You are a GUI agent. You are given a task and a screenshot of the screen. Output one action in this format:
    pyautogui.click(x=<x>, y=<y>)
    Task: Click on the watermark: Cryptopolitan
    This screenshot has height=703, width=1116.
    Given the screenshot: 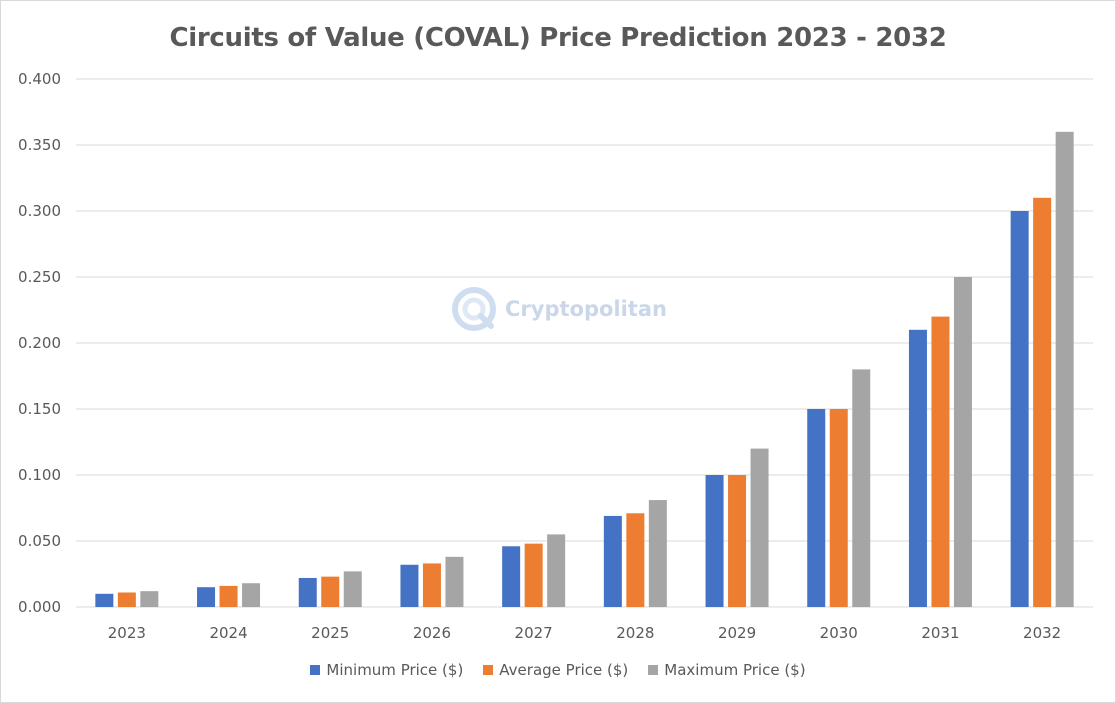 What is the action you would take?
    pyautogui.click(x=559, y=309)
    